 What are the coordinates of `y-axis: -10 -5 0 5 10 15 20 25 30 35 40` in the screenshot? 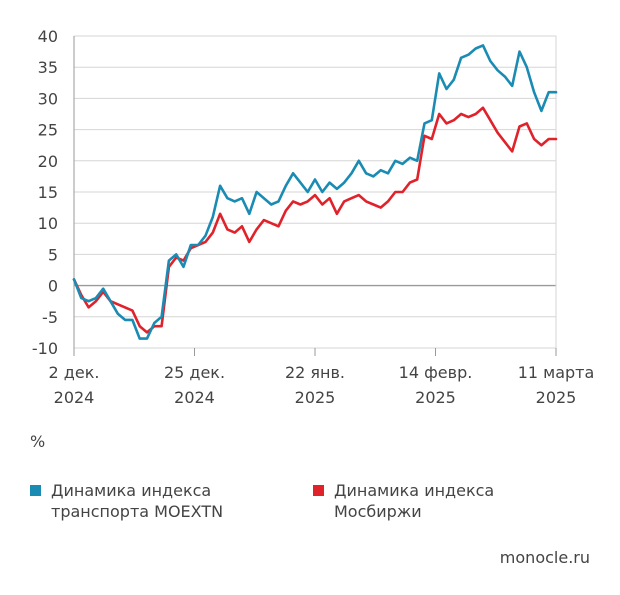 It's located at (45, 192).